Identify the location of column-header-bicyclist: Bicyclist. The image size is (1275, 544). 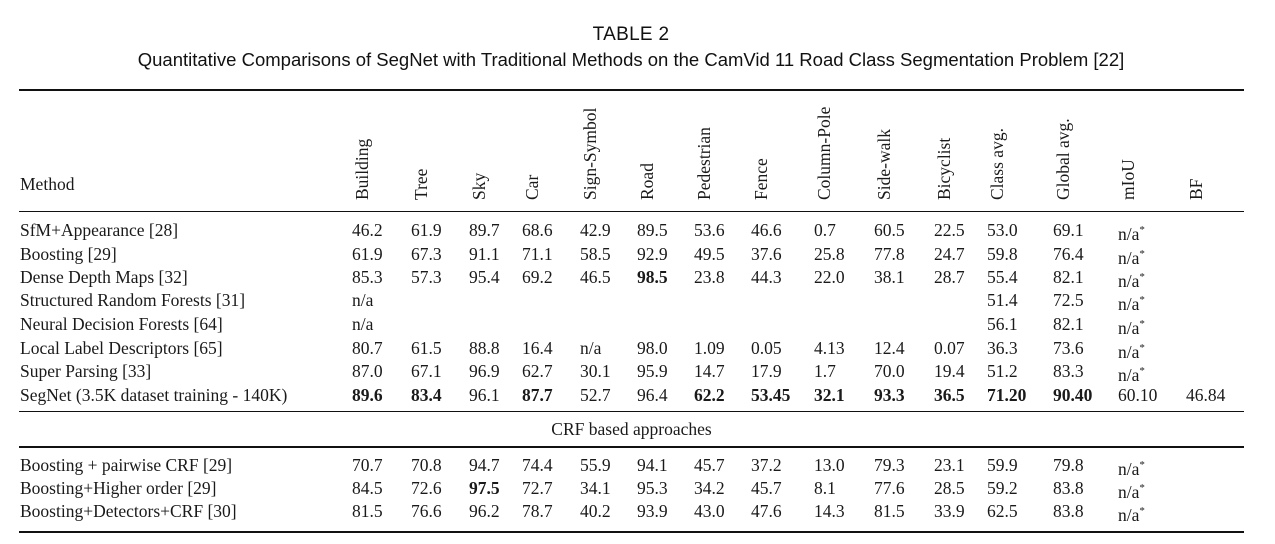
(944, 168).